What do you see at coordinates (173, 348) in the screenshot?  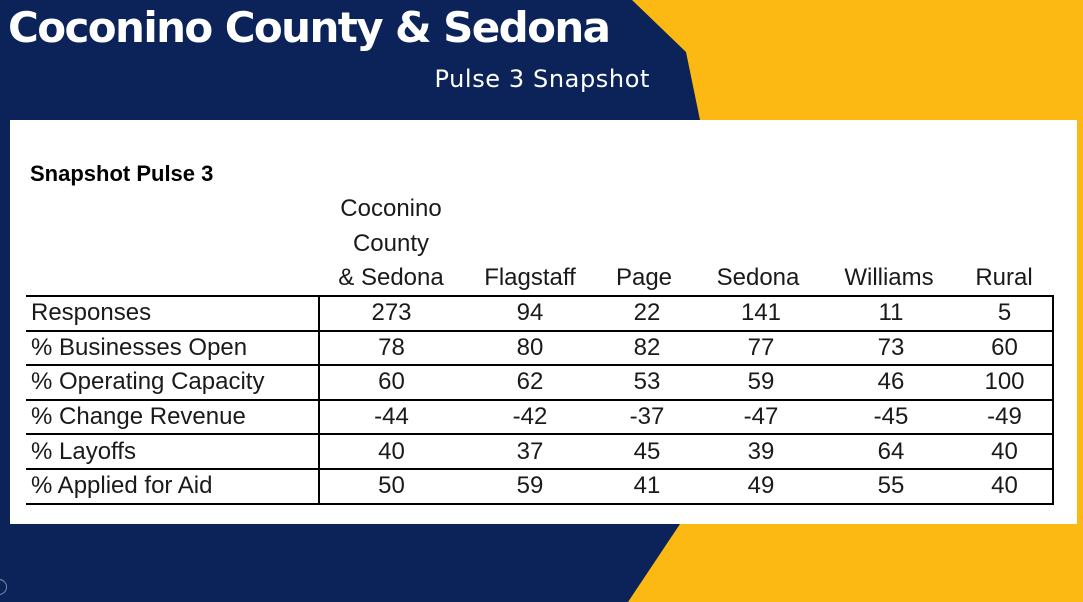 I see `row-label: % Businesses Open` at bounding box center [173, 348].